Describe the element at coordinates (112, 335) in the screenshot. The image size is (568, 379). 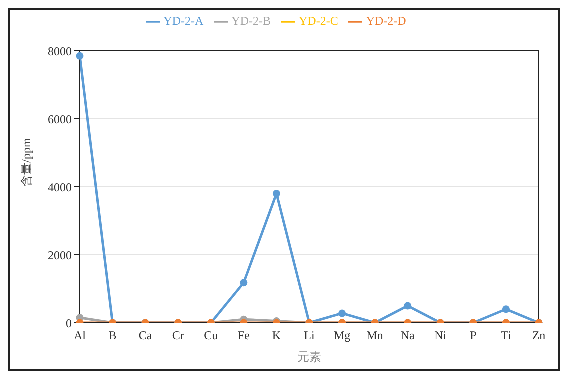
I see `x-tick-label: B` at that location.